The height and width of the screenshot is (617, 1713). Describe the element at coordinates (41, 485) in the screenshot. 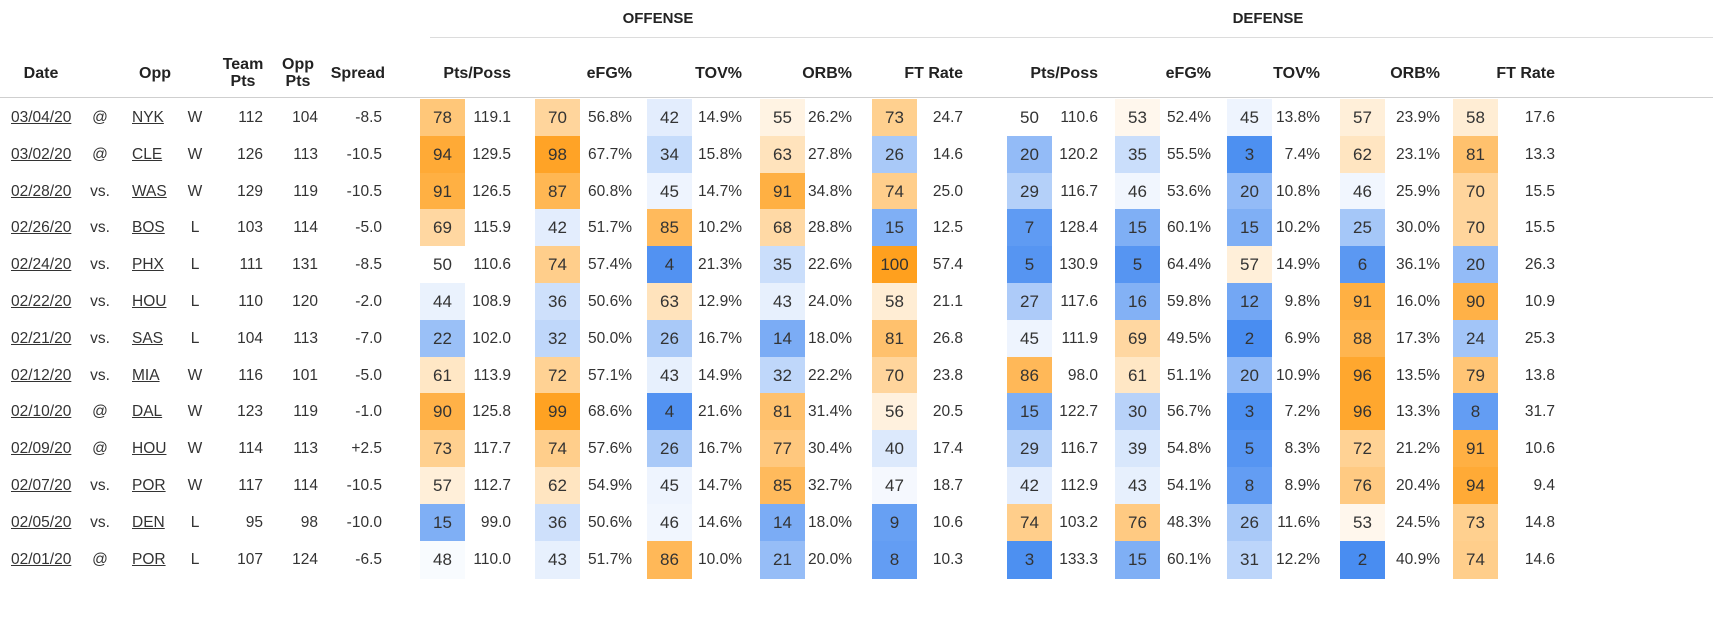

I see `game-date-link: 02/07/20` at that location.